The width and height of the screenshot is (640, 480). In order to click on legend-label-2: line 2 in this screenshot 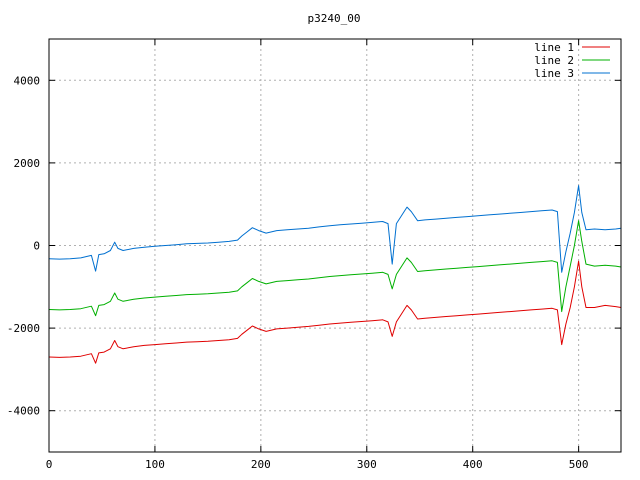, I will do `click(554, 60)`.